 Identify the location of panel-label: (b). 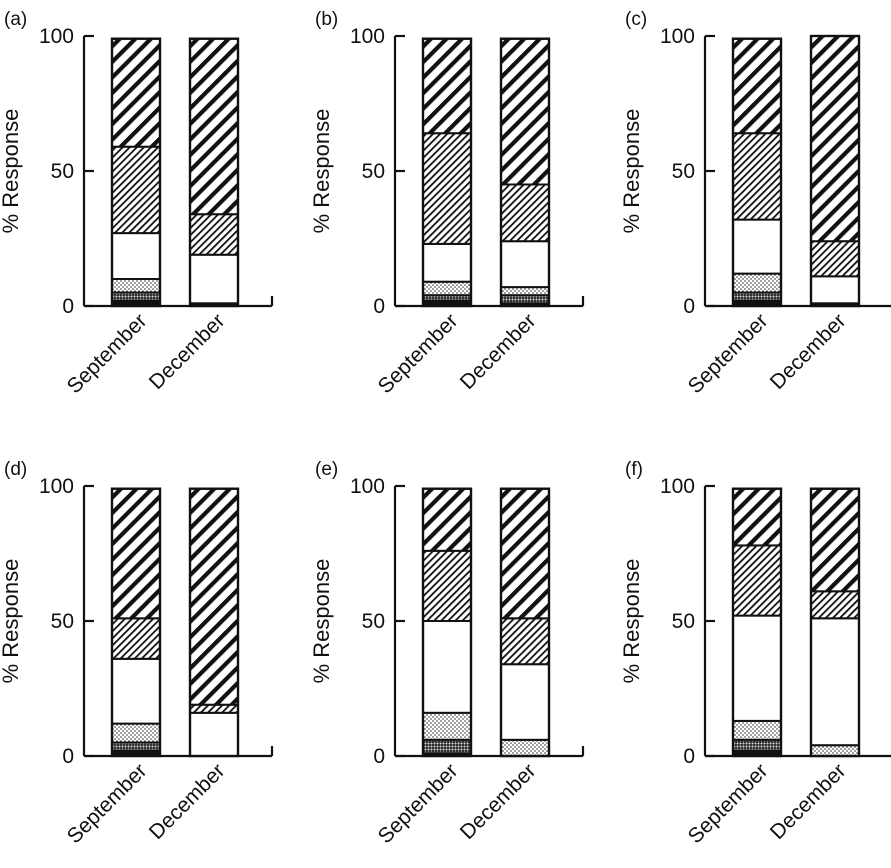
(326, 19).